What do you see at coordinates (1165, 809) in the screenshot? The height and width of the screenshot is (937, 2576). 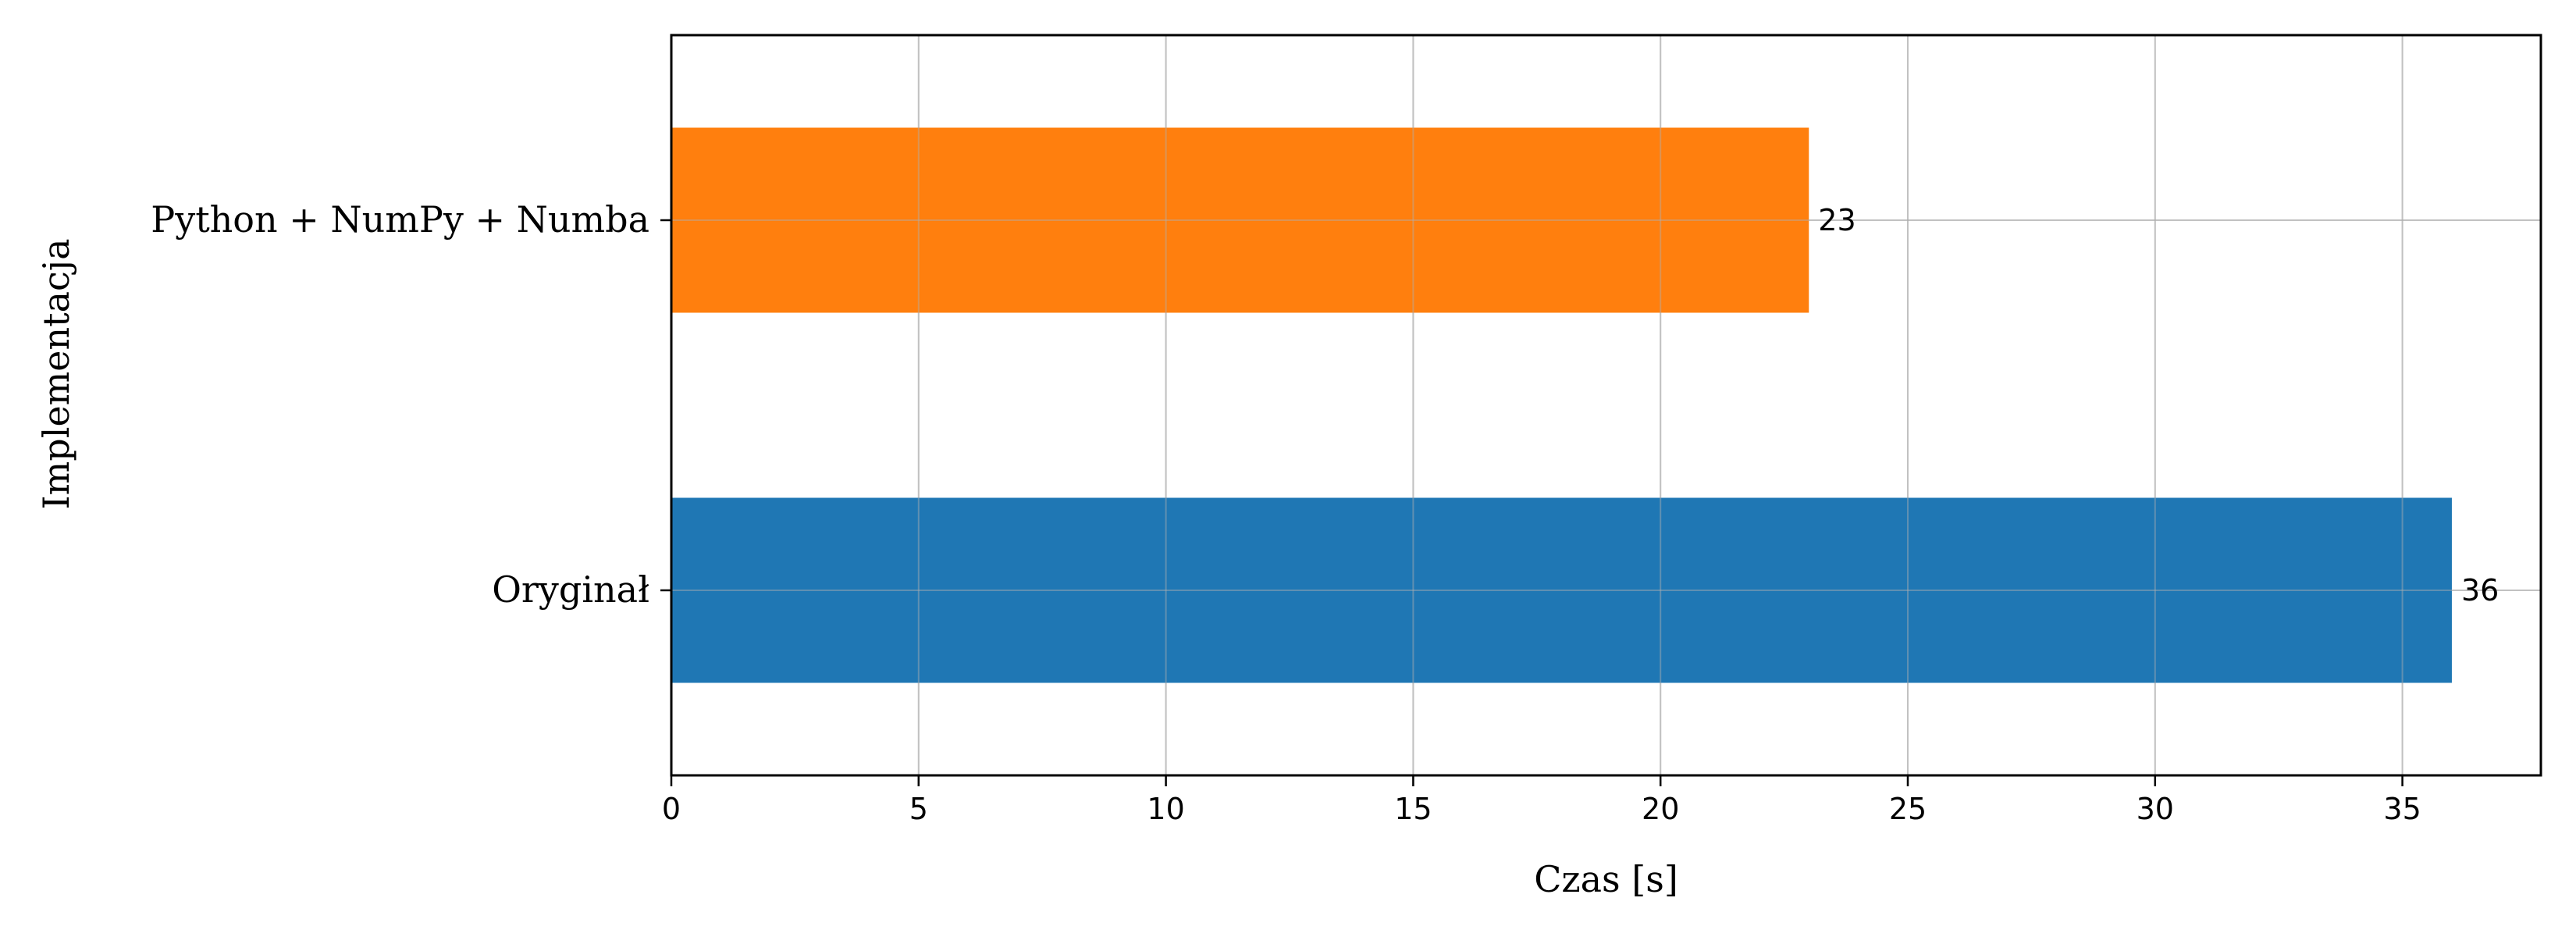 I see `x-tick-label: 10` at bounding box center [1165, 809].